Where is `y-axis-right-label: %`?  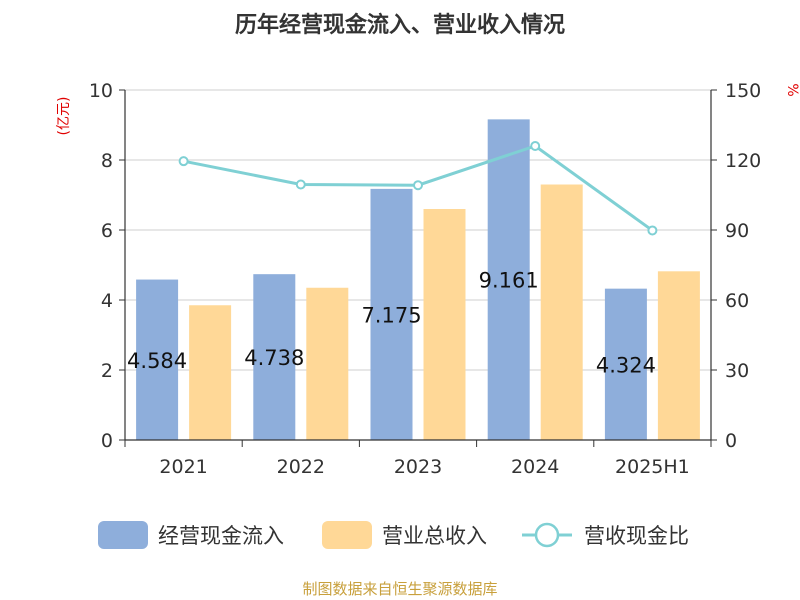 y-axis-right-label: % is located at coordinates (792, 89).